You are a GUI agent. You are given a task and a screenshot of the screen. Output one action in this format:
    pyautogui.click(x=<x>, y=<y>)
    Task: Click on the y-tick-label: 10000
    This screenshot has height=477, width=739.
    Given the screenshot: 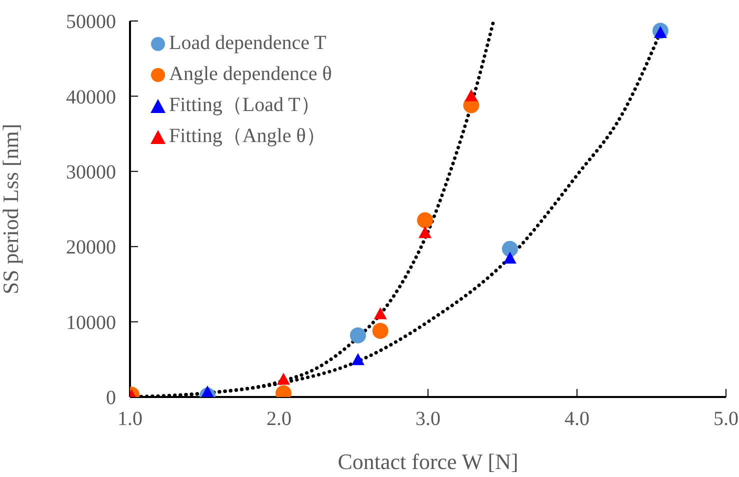 What is the action you would take?
    pyautogui.click(x=91, y=323)
    